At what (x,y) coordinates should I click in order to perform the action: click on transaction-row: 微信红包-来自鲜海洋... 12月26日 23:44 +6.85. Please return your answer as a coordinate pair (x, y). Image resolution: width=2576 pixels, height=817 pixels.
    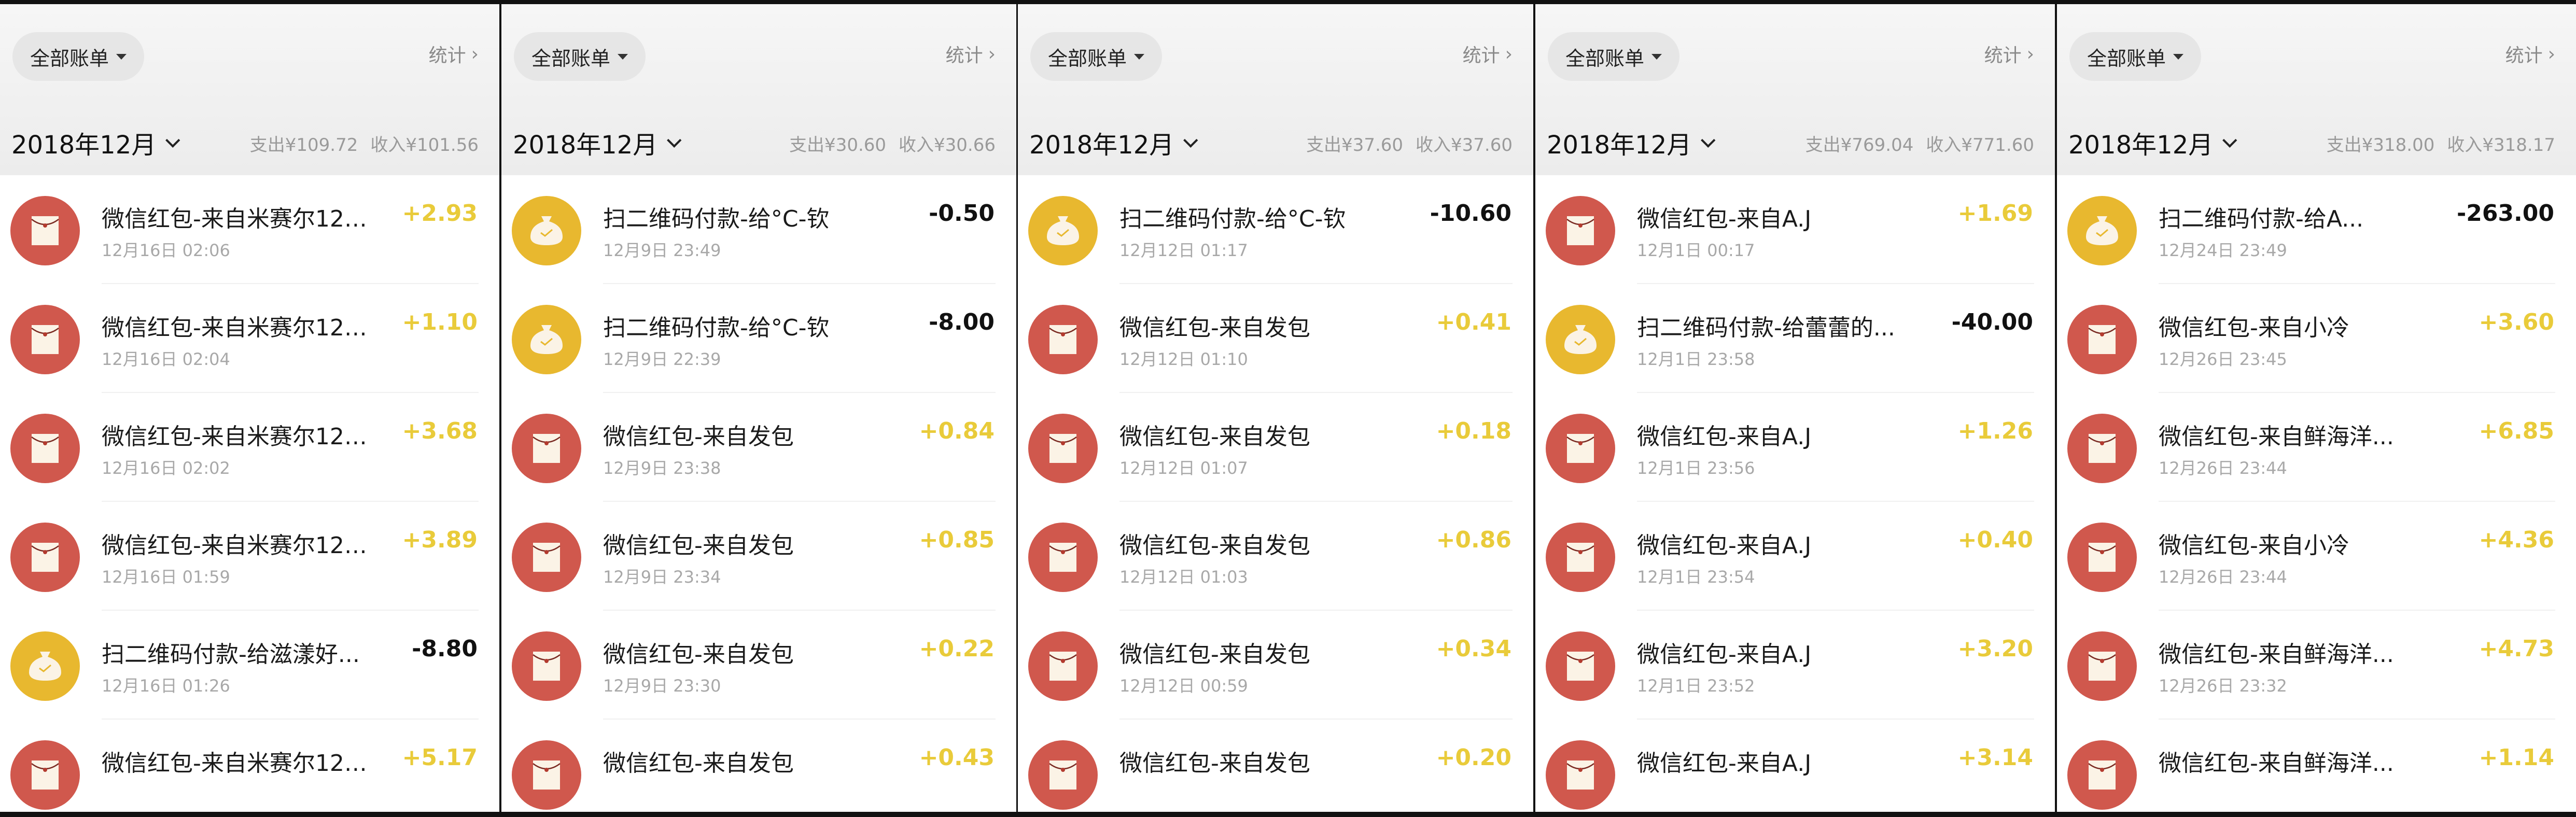
    Looking at the image, I should click on (2316, 447).